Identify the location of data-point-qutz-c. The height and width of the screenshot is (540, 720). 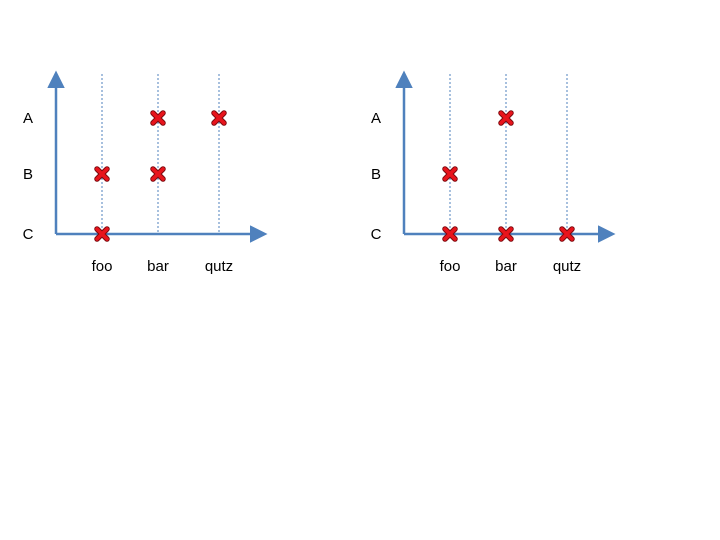
(567, 234).